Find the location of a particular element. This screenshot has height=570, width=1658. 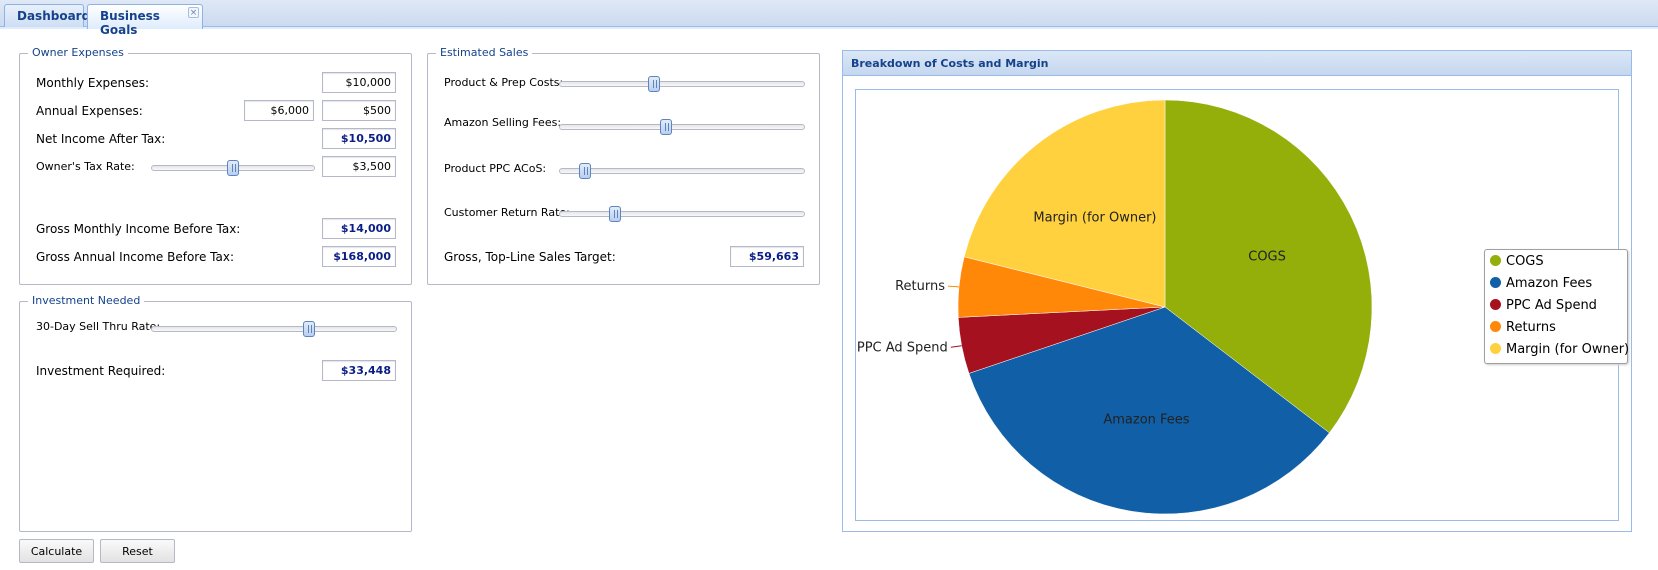

annual-expenses-label: Annual Expenses: is located at coordinates (89, 111).